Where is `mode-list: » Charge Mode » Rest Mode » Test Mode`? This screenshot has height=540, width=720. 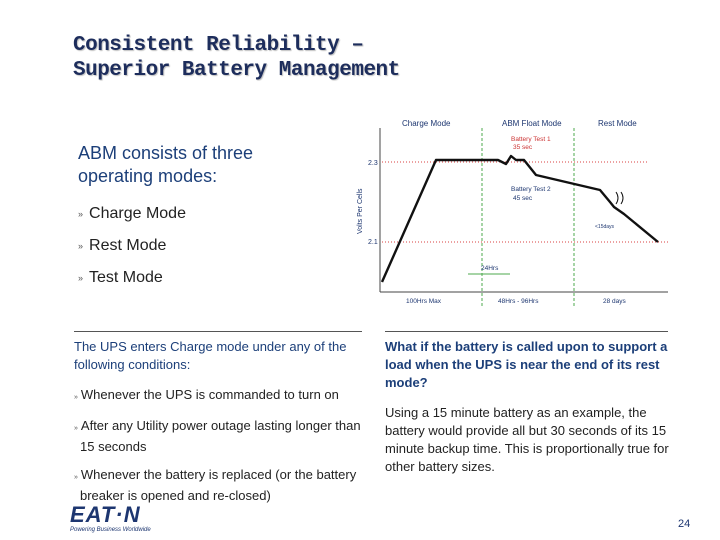
mode-list: » Charge Mode » Rest Mode » Test Mode is located at coordinates (132, 246).